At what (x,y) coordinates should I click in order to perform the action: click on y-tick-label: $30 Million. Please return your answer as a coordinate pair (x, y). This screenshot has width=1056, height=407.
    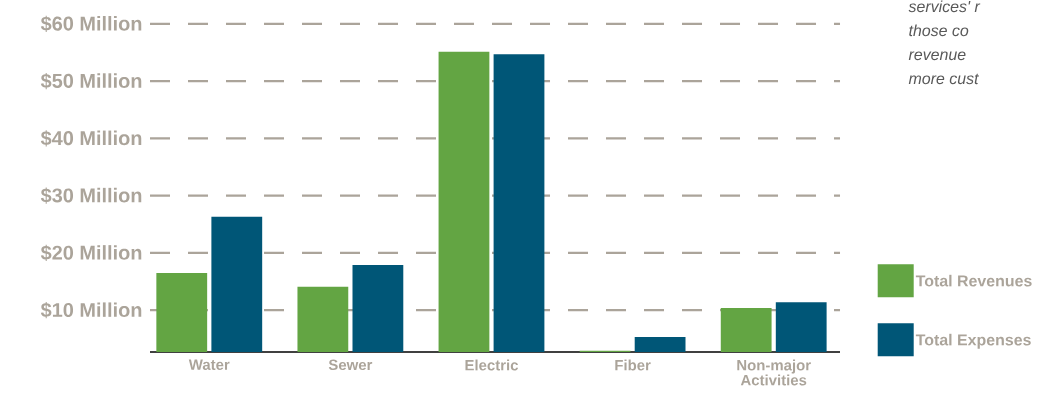
    Looking at the image, I should click on (91, 195).